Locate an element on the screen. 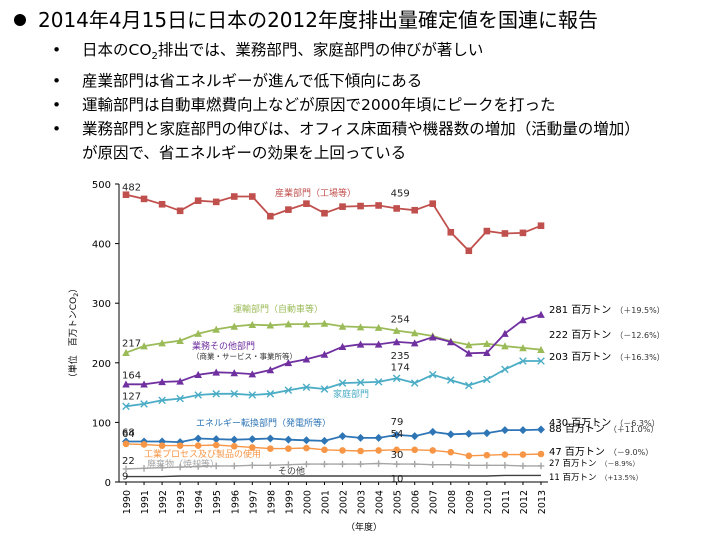 This screenshot has height=540, width=720. bullet-item: • 日本のCO2排出では、業務部門、家庭部門の伸びが著しい is located at coordinates (380, 53).